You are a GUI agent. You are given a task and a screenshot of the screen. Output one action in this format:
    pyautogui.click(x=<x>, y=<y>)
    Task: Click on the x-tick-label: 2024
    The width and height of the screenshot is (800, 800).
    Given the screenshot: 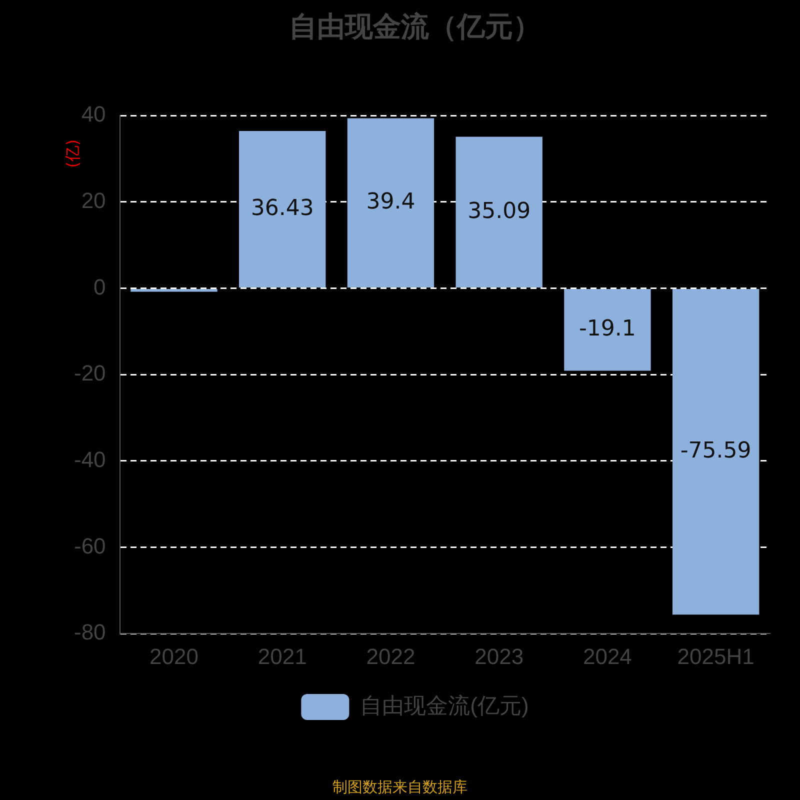 What is the action you would take?
    pyautogui.click(x=607, y=656)
    